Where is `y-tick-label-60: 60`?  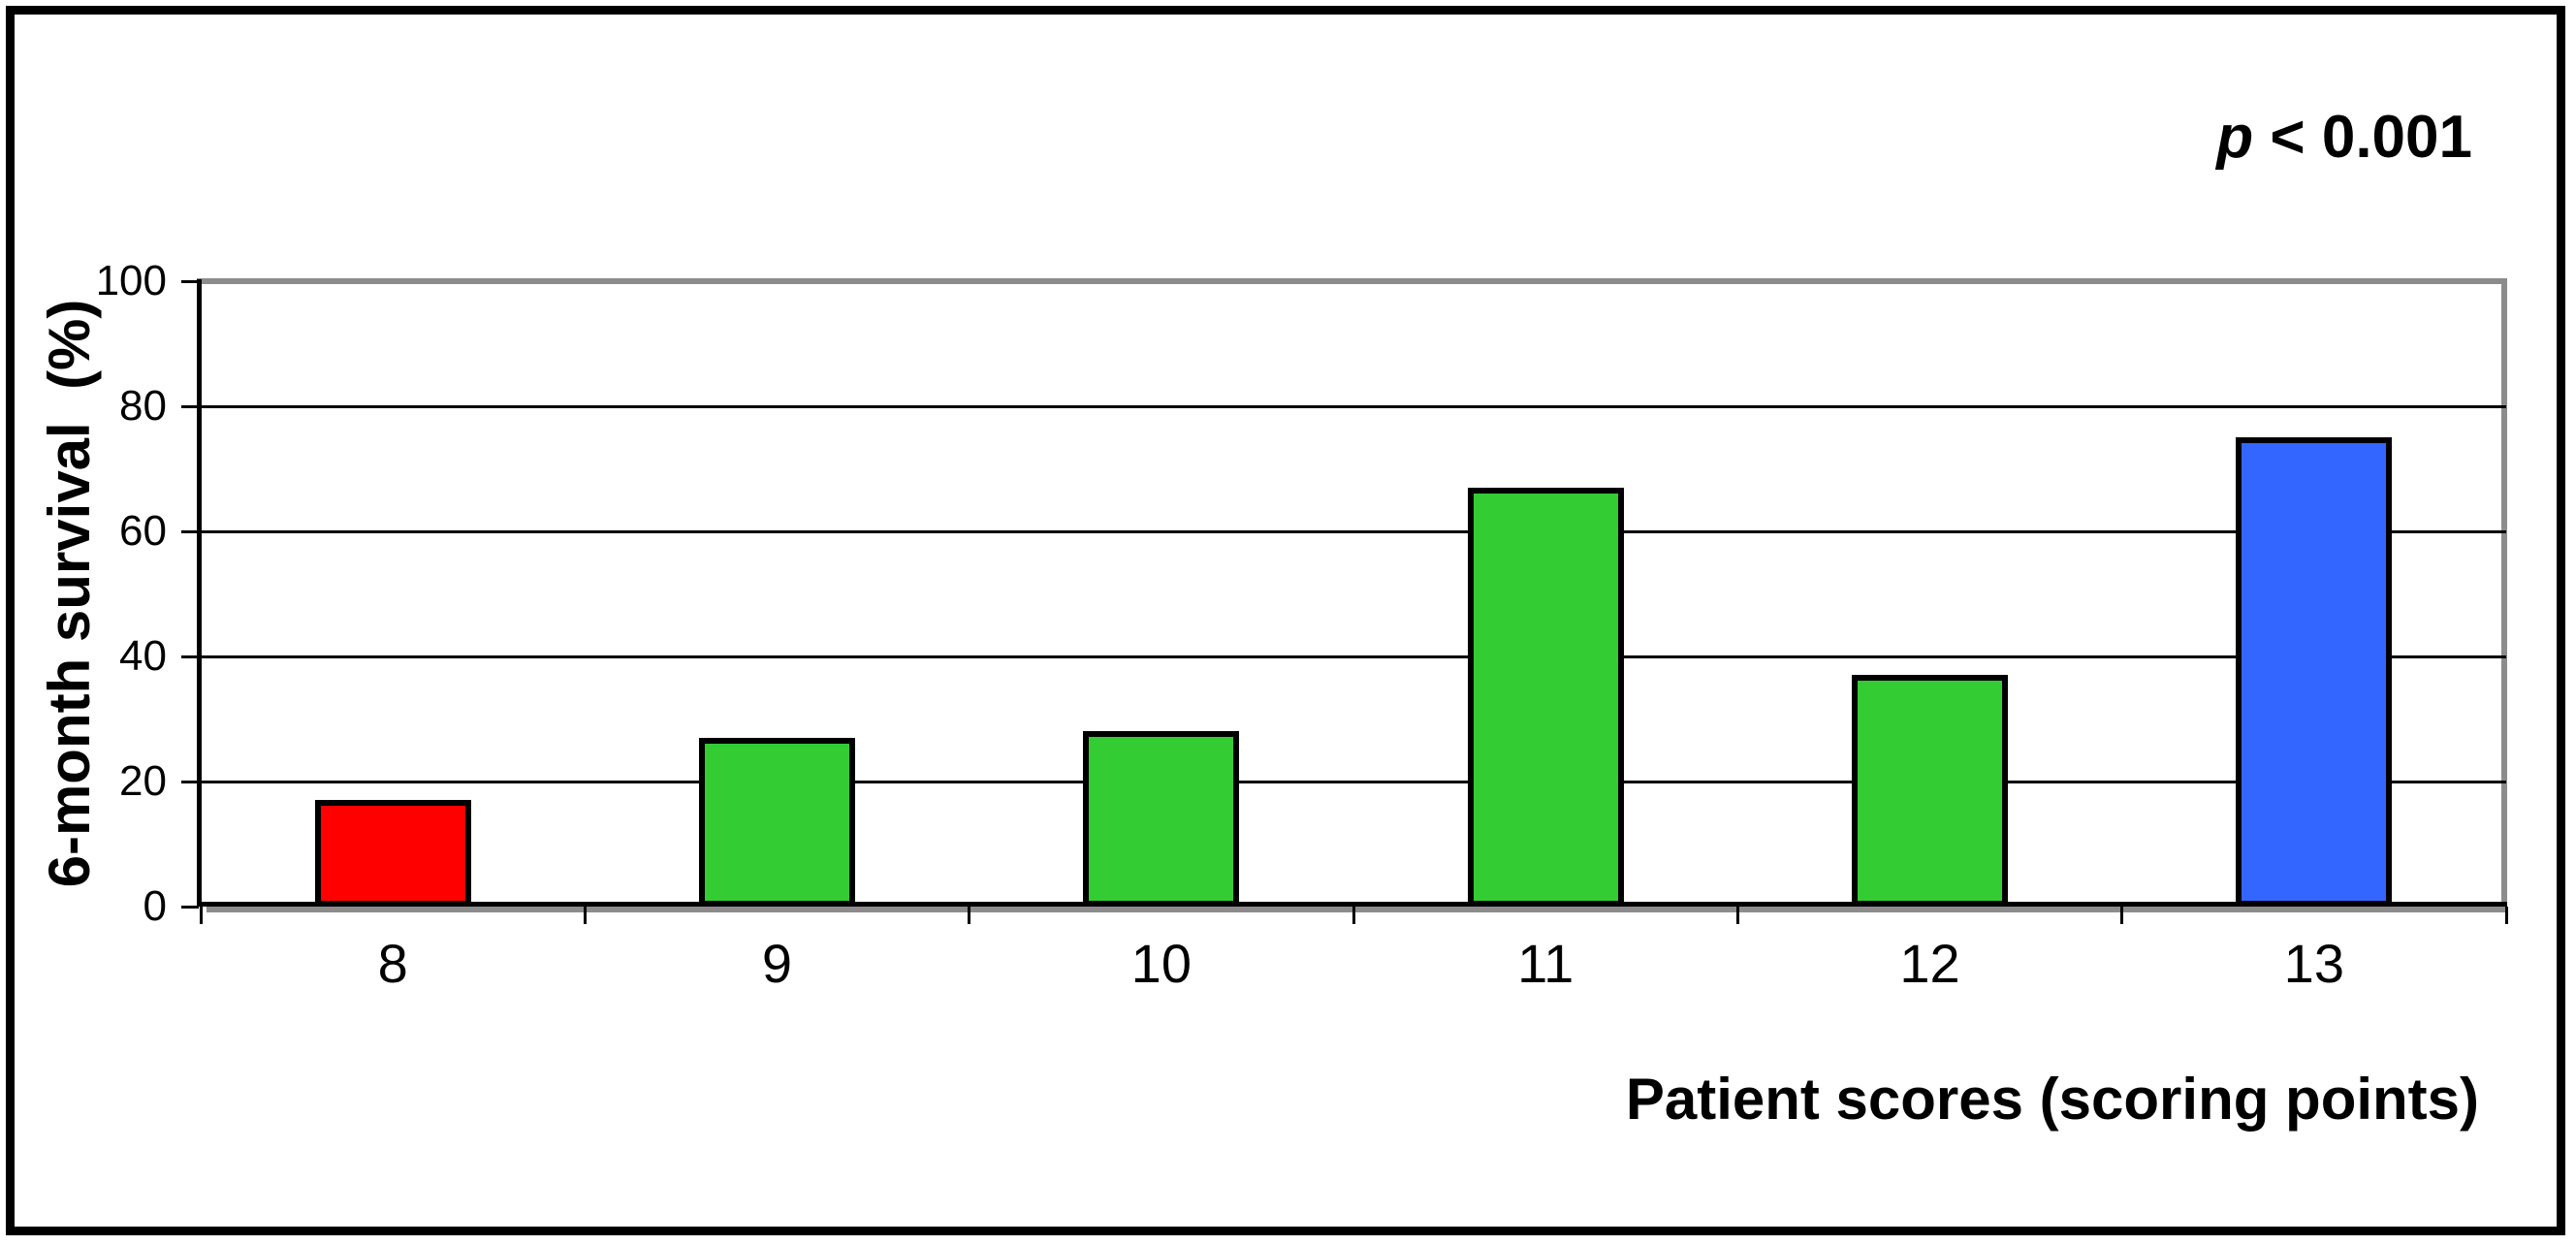 y-tick-label-60: 60 is located at coordinates (143, 531).